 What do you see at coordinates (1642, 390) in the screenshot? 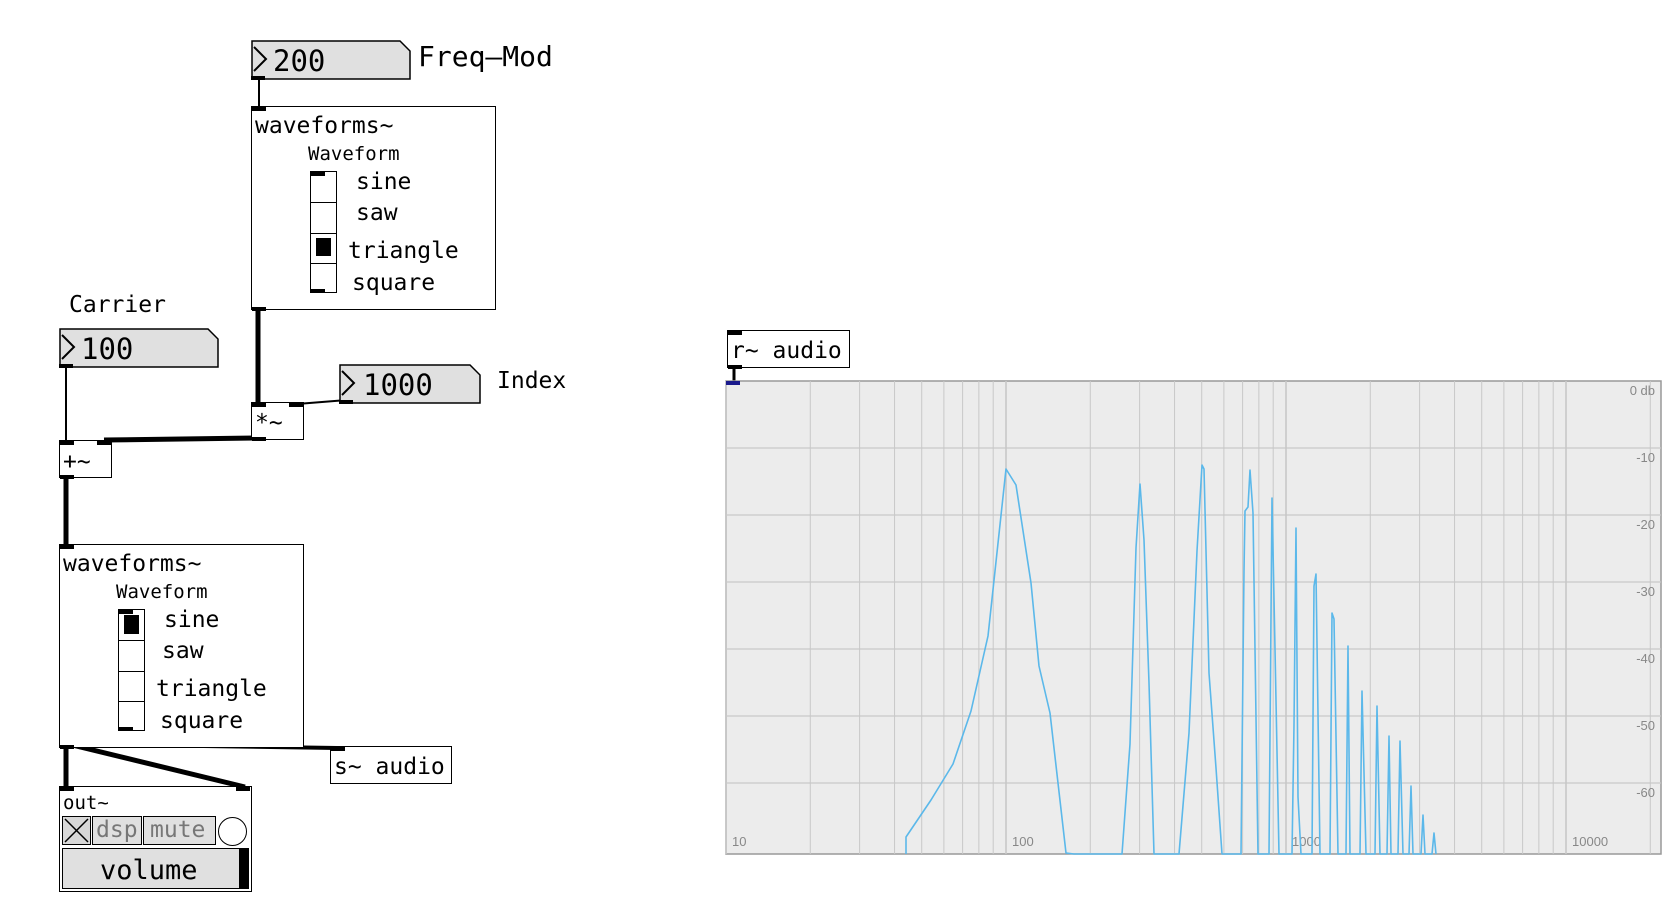
I see `db-label: 0 db` at bounding box center [1642, 390].